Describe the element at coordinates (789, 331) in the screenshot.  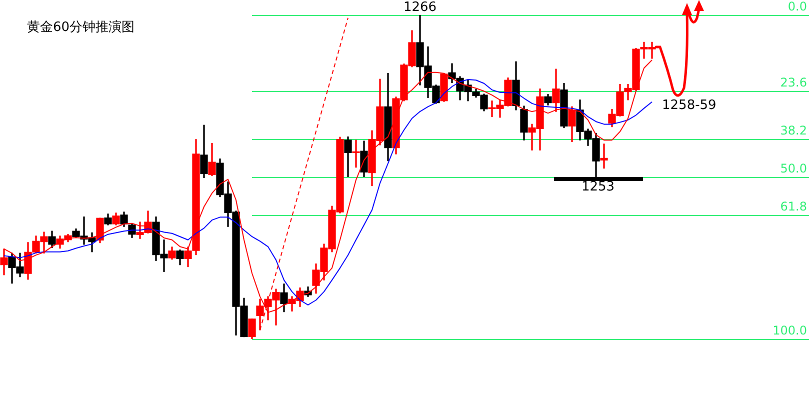
I see `annotation: 100.0` at that location.